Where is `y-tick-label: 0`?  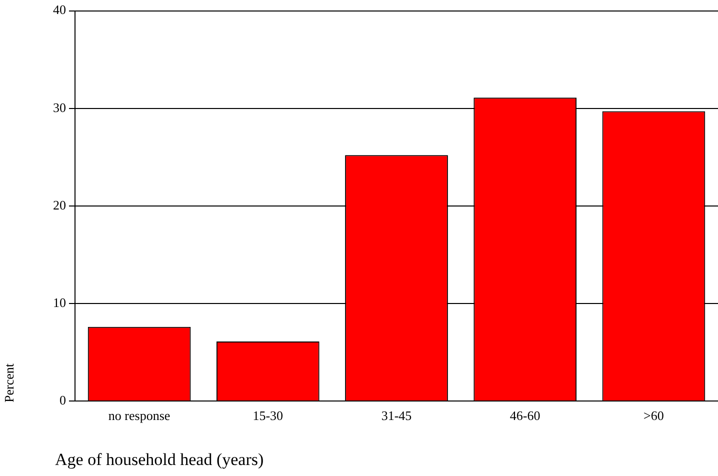 y-tick-label: 0 is located at coordinates (63, 400).